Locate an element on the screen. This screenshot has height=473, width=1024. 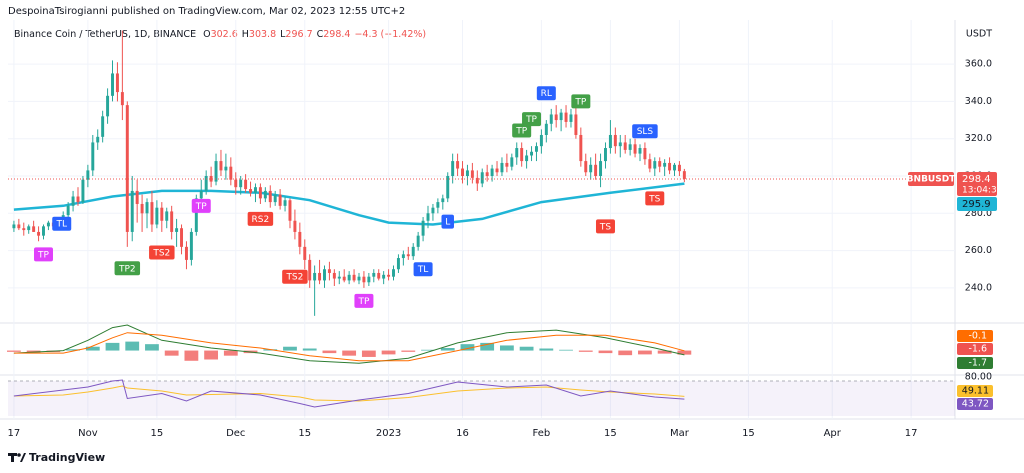
ohlc-label: O is located at coordinates (206, 34).